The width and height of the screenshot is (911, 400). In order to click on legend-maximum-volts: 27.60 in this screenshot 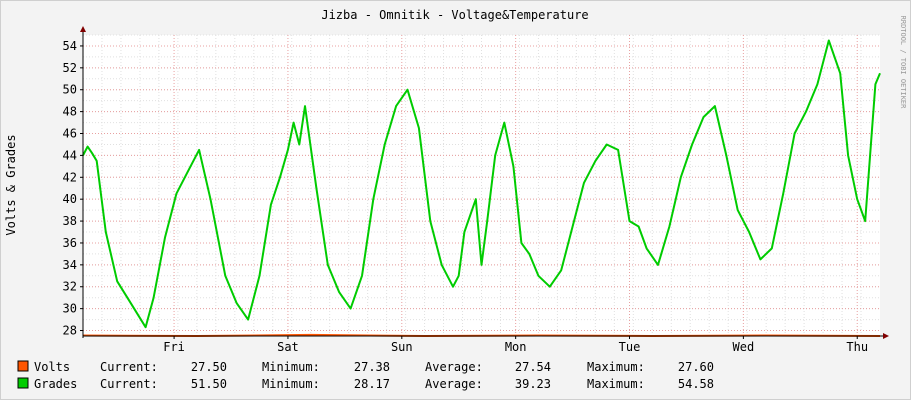, I will do `click(696, 367)`.